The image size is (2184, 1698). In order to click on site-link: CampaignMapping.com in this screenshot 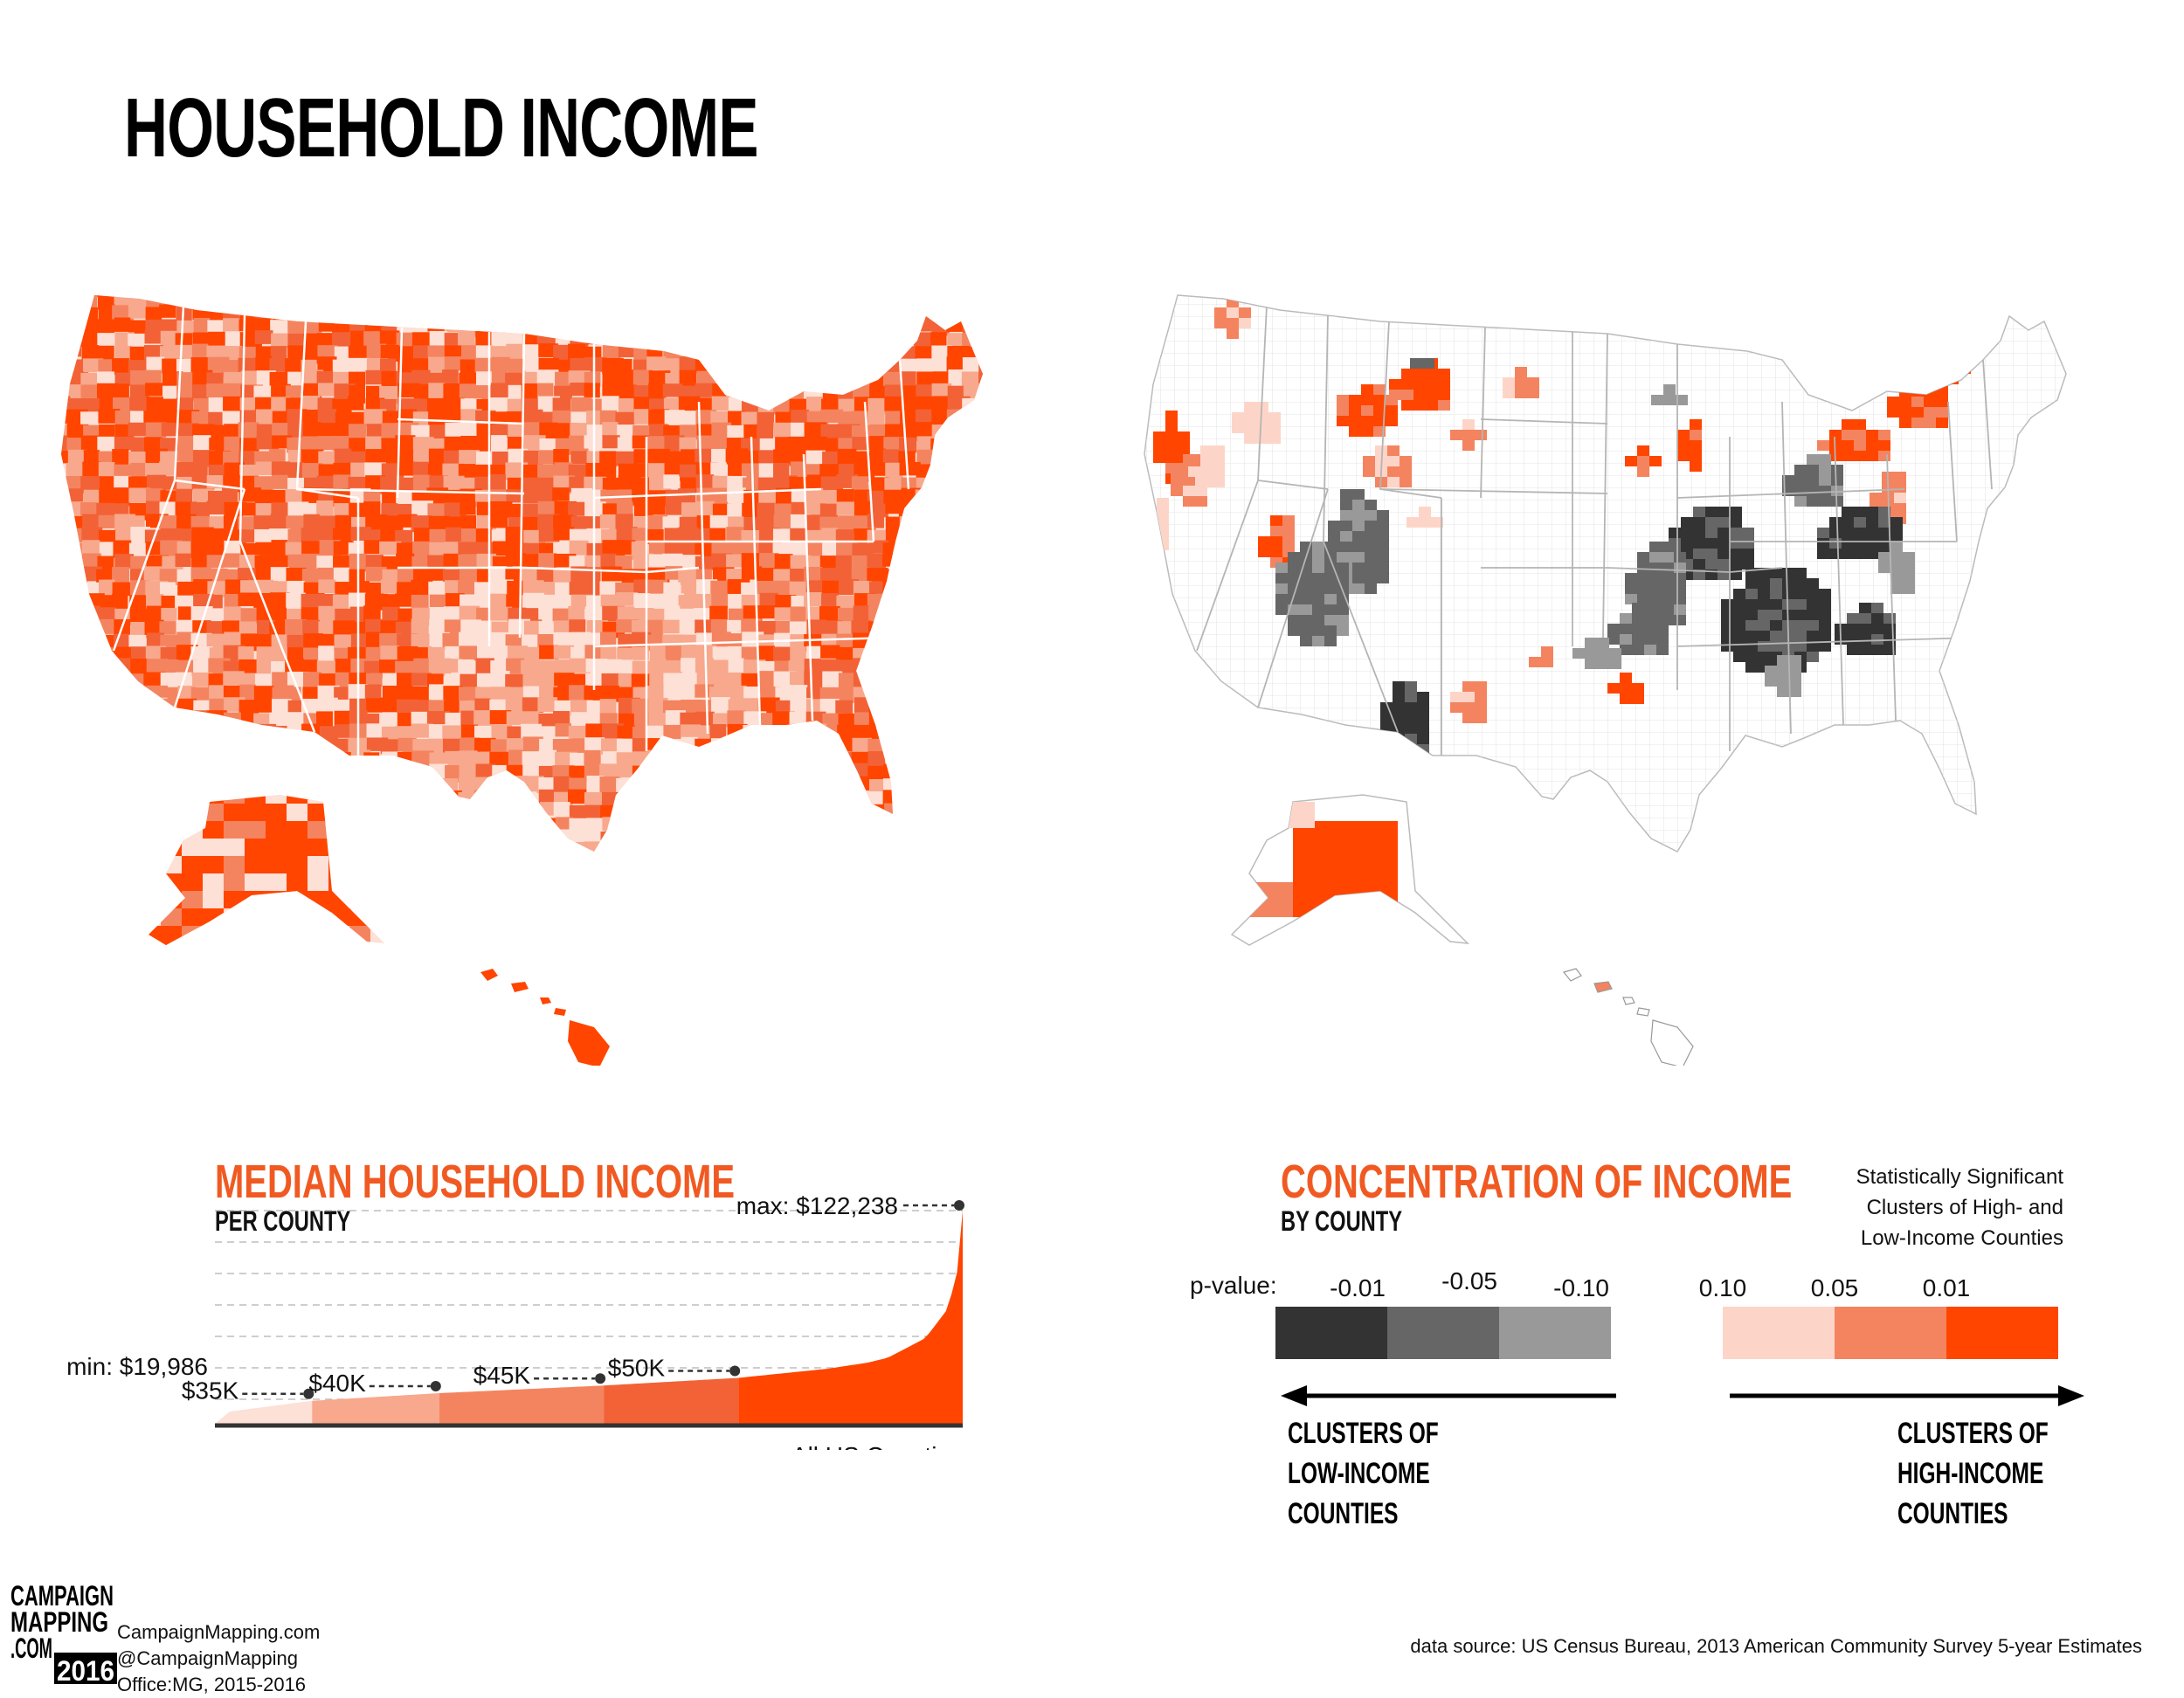, I will do `click(219, 1632)`.